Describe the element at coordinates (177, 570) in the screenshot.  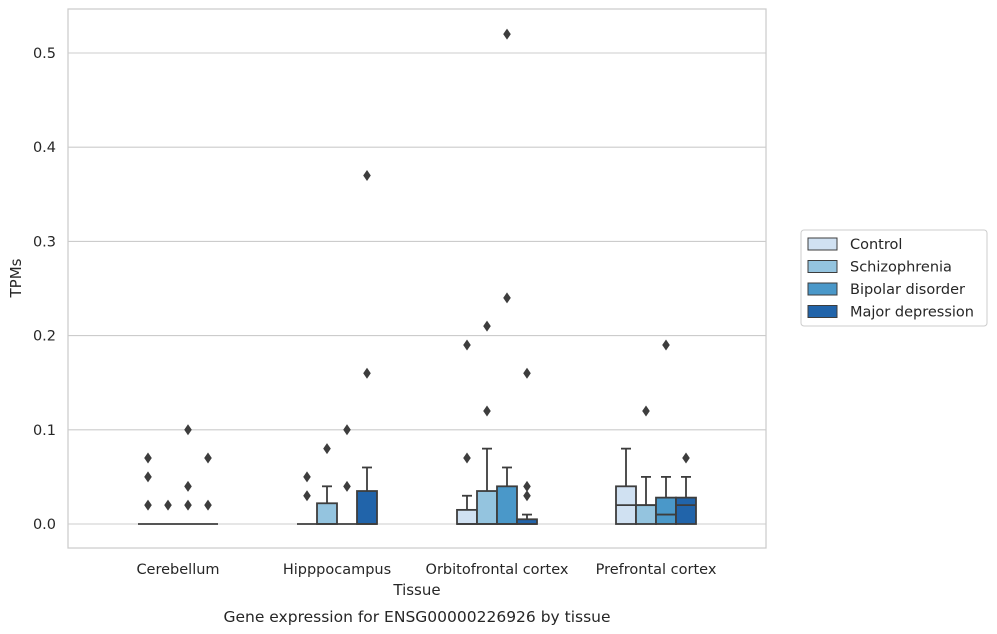
I see `x-tick-label: Cerebellum` at that location.